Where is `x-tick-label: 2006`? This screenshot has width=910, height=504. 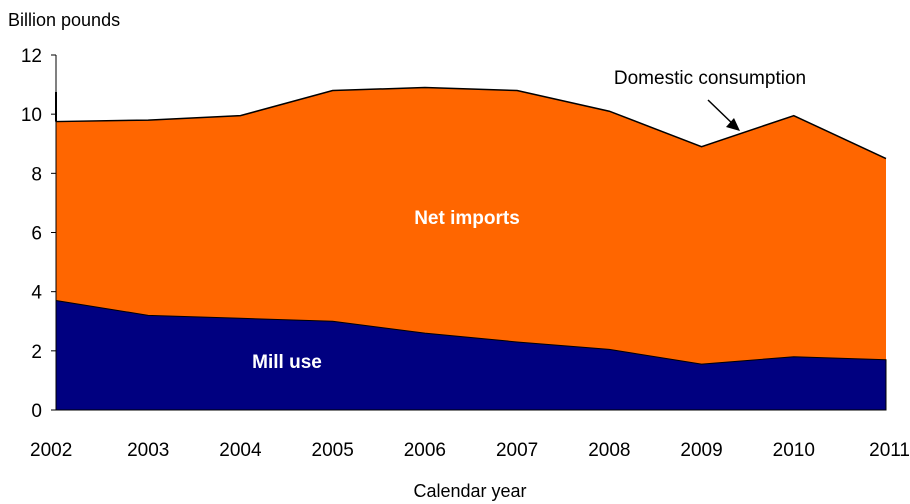 x-tick-label: 2006 is located at coordinates (425, 450).